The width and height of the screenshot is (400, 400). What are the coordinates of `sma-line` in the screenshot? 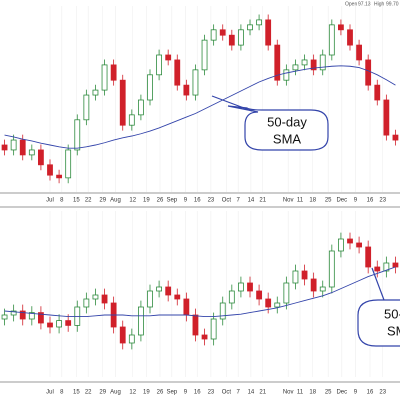 It's located at (200, 292).